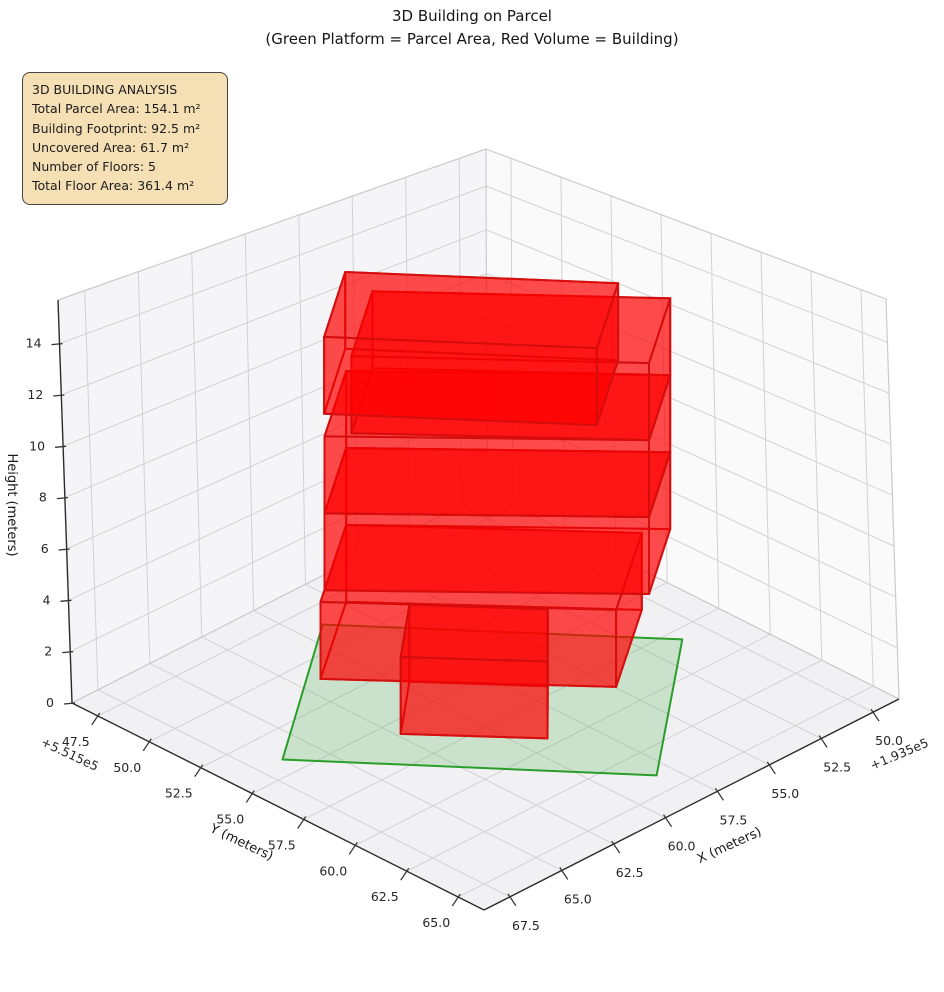  I want to click on y-tick-label: 50.0, so click(127, 767).